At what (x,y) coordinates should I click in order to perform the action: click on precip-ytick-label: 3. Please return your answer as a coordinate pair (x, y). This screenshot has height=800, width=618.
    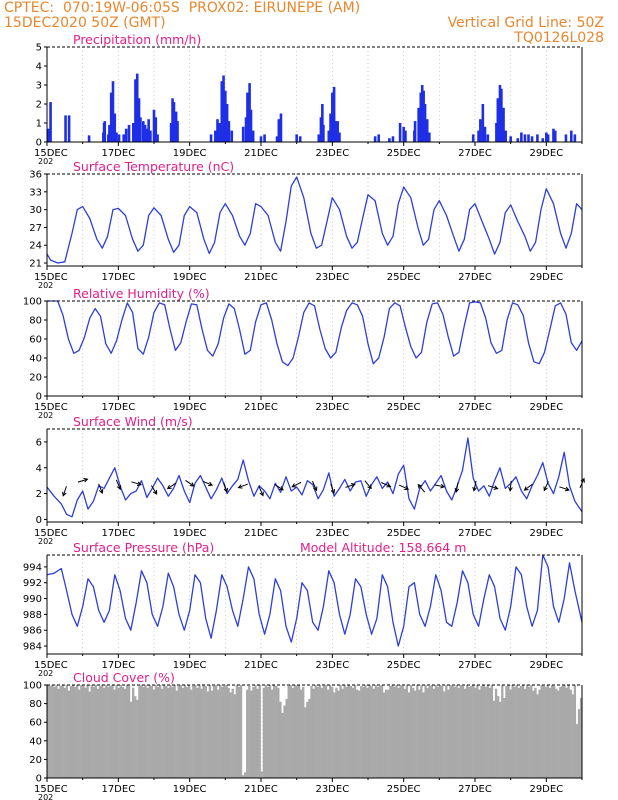
    Looking at the image, I should click on (39, 86).